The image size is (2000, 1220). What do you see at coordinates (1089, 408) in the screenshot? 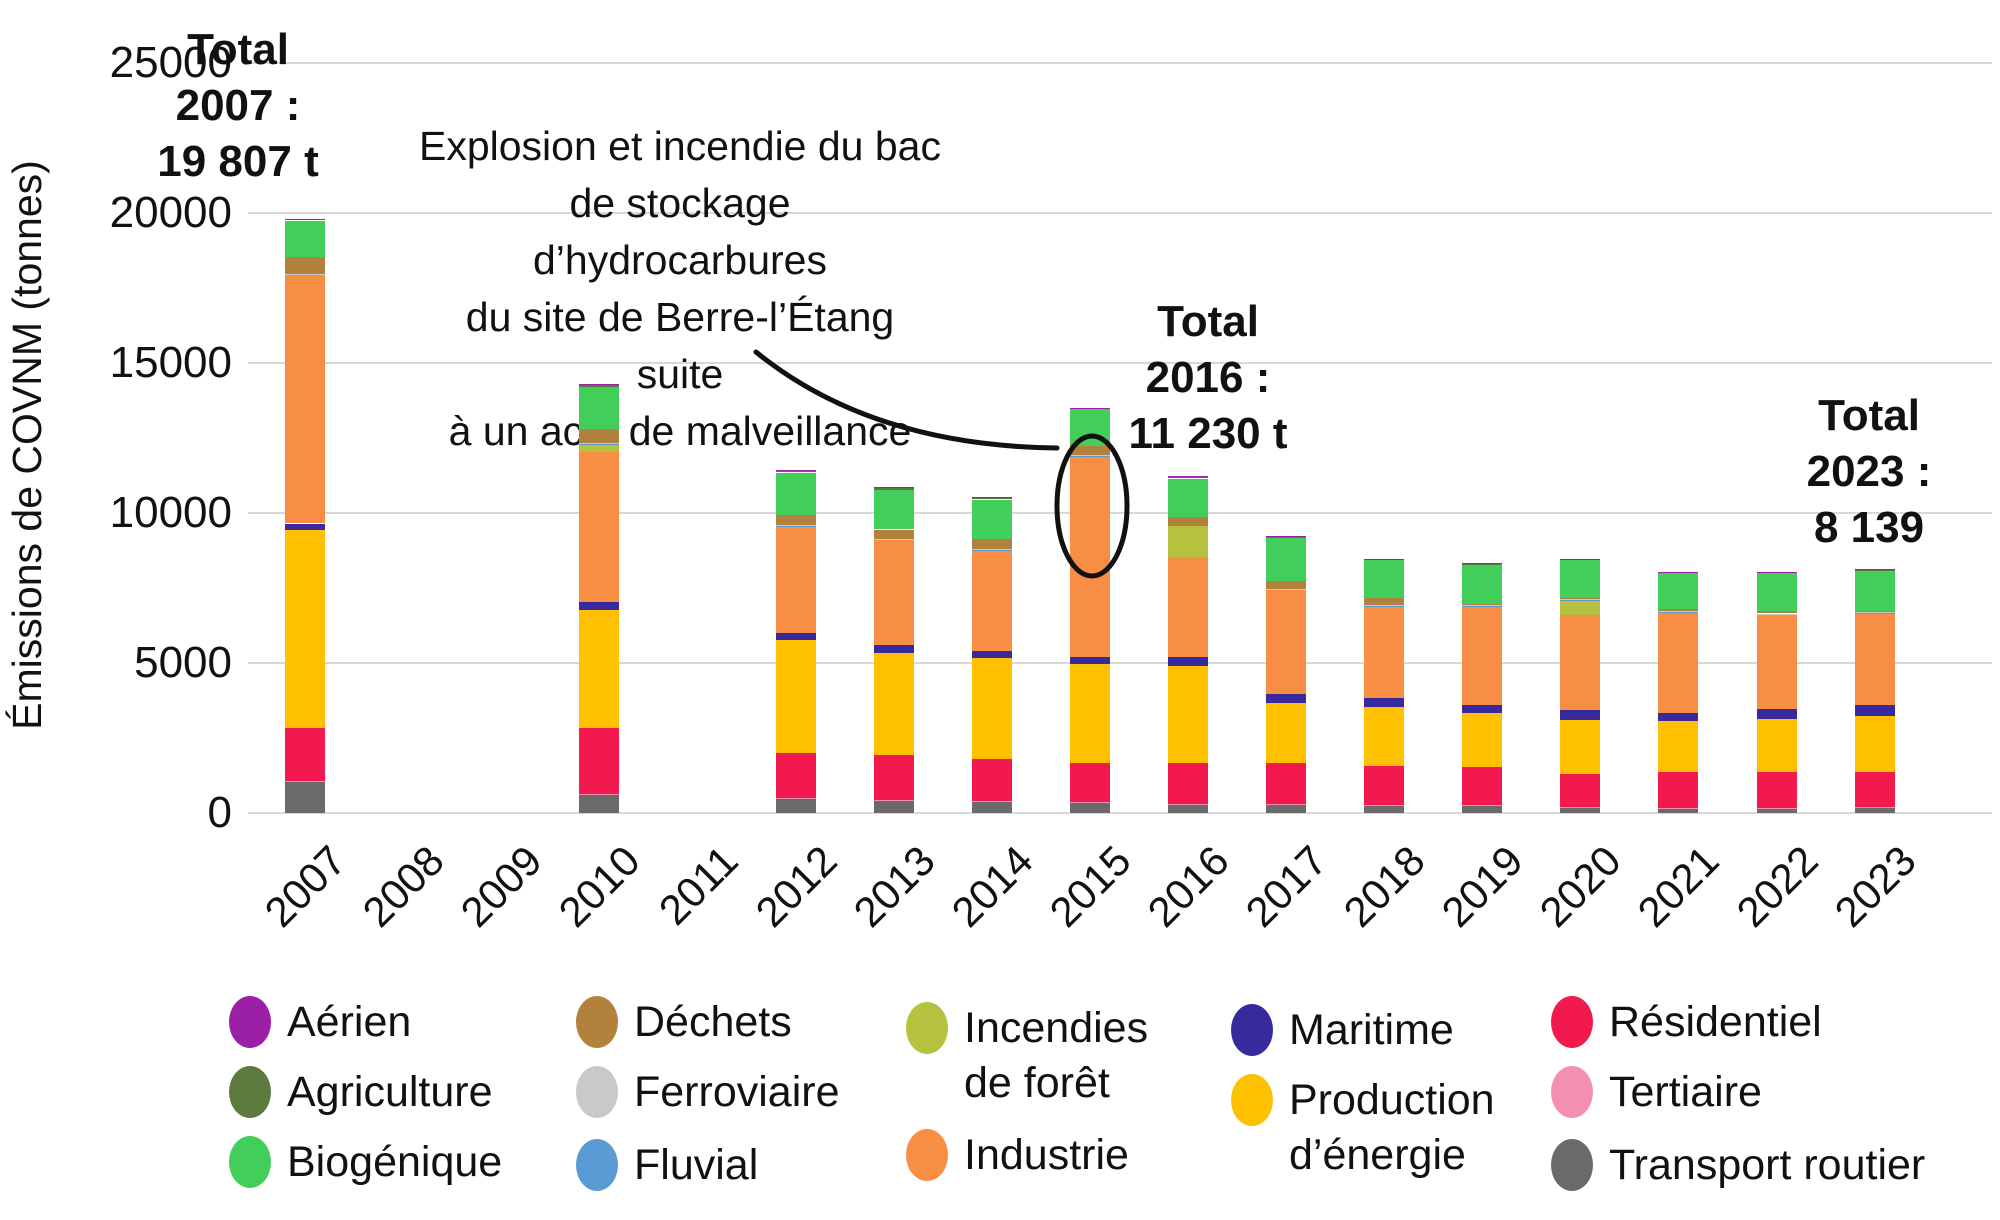
I see `bar-2015-Agriculture` at bounding box center [1089, 408].